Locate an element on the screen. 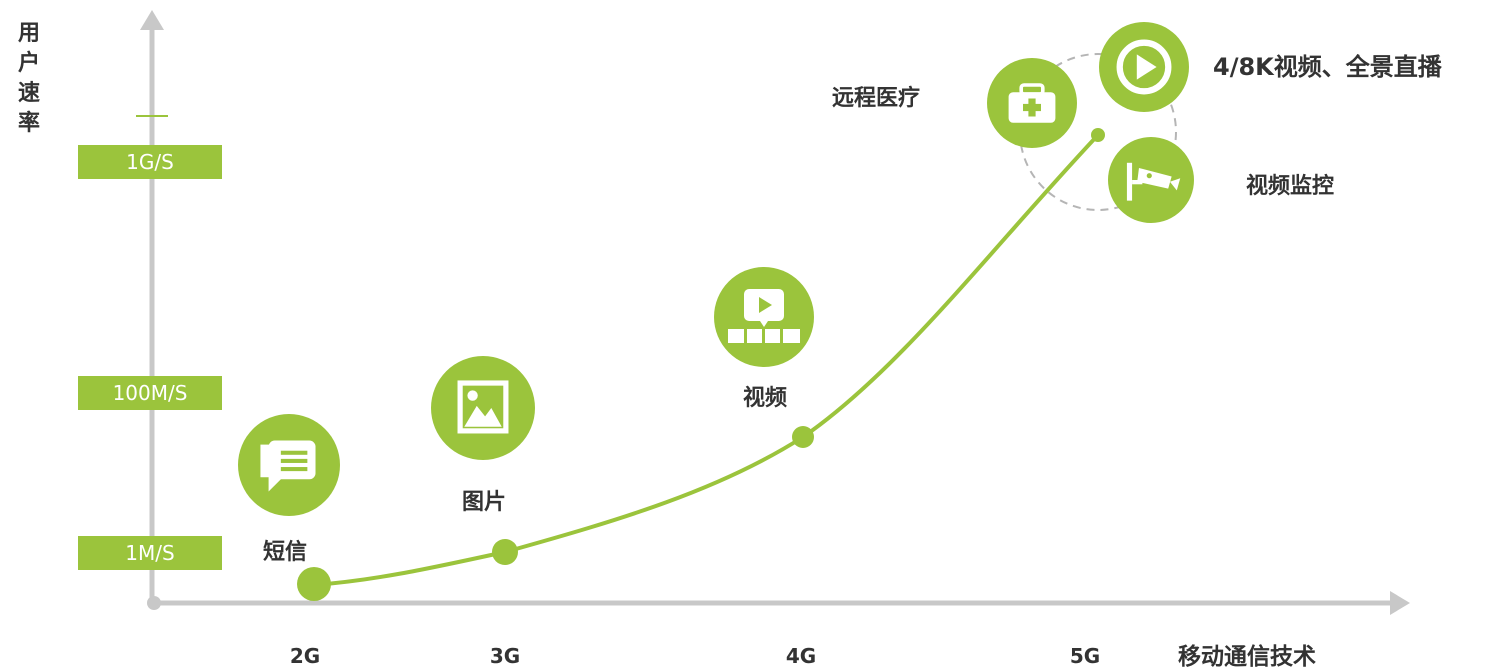  app-label-picture: 图片 is located at coordinates (484, 502).